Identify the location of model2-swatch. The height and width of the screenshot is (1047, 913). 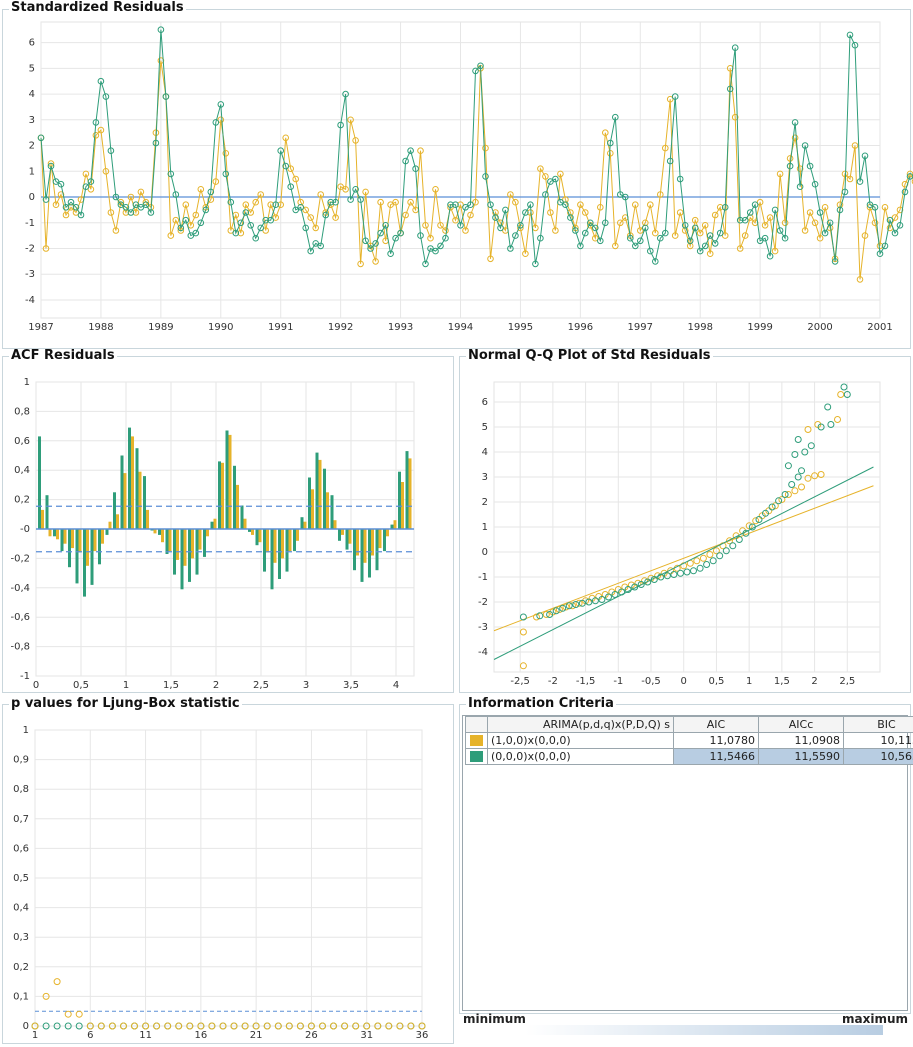
(476, 756).